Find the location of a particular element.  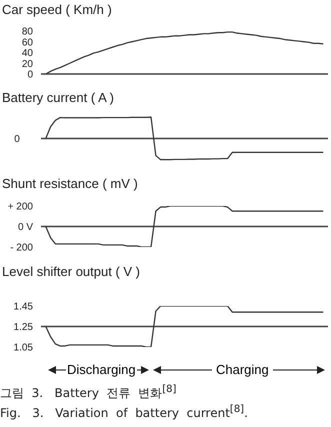

y-tick-label: 1.25 is located at coordinates (24, 328).